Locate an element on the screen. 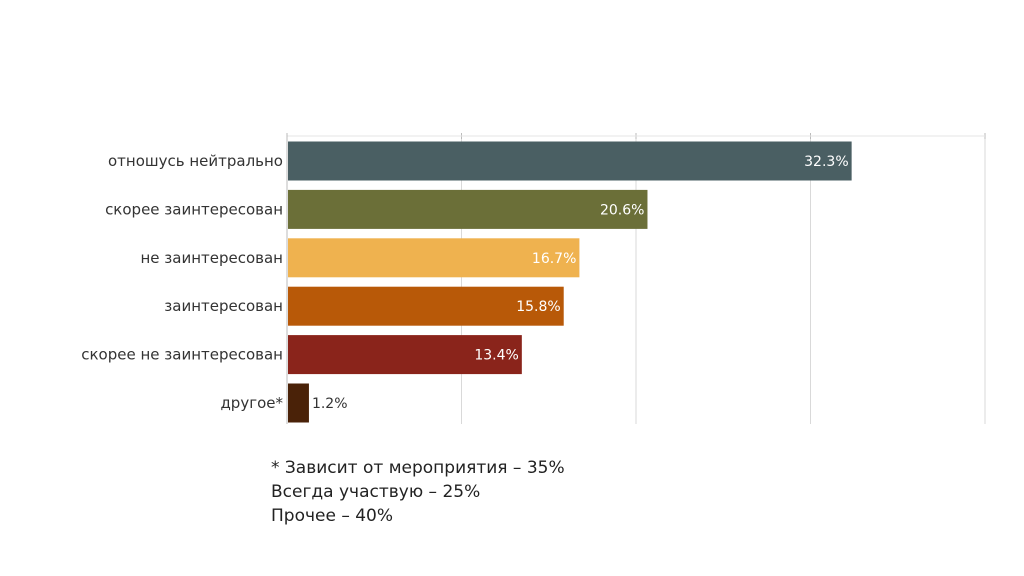 This screenshot has height=576, width=1024. data-label: 1.2% is located at coordinates (330, 404).